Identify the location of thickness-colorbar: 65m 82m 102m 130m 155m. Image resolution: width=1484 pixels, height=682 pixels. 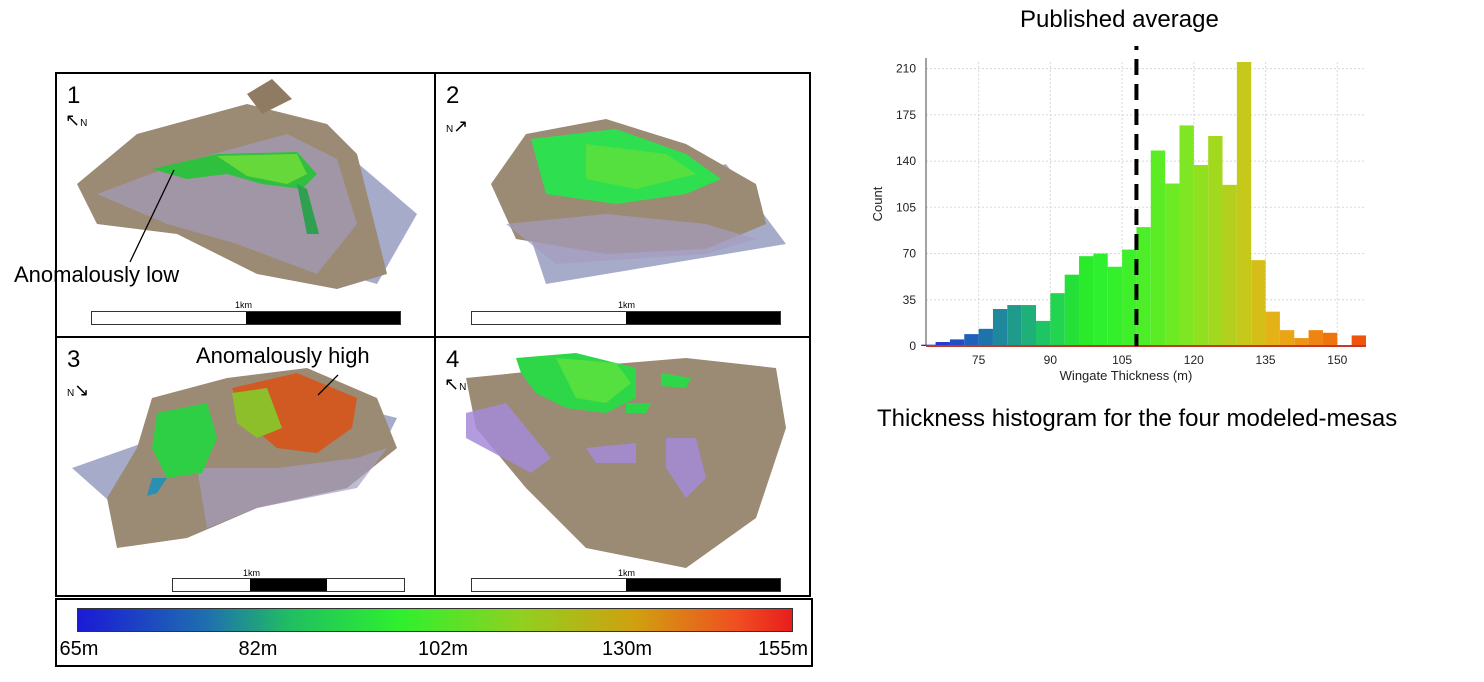
(434, 632).